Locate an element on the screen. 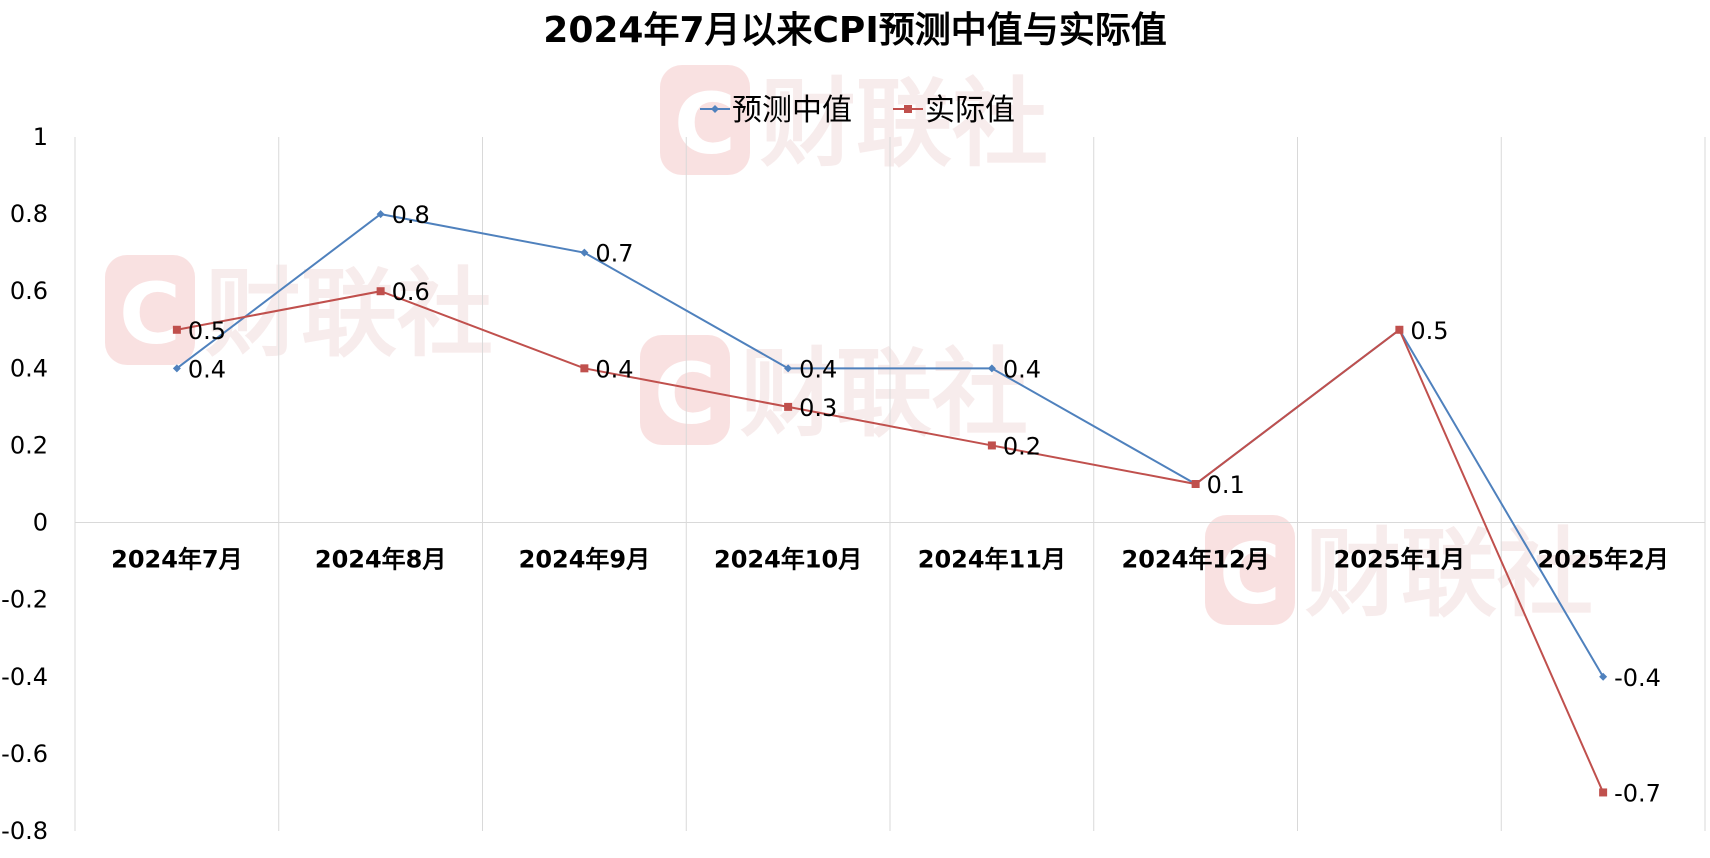 Image resolution: width=1710 pixels, height=858 pixels. y-tick-label: 1 is located at coordinates (40, 137).